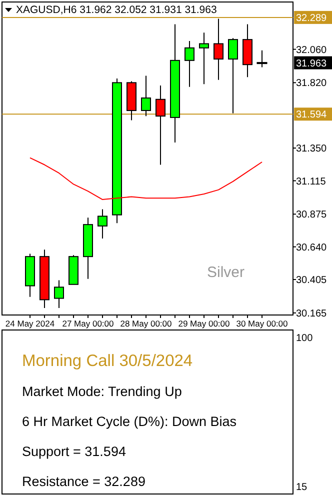  I want to click on x-tick-label: 24 May 2024, so click(30, 323).